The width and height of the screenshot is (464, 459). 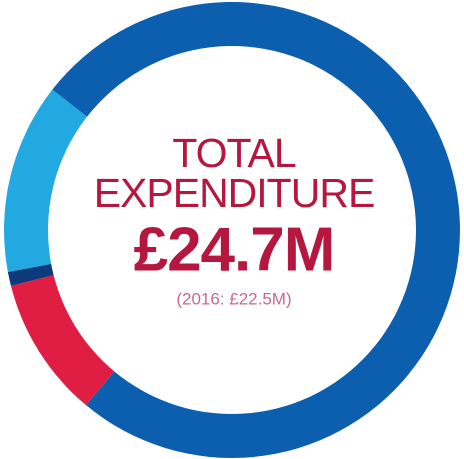 I want to click on chart-title-line: EXPENDITURE, so click(x=234, y=193).